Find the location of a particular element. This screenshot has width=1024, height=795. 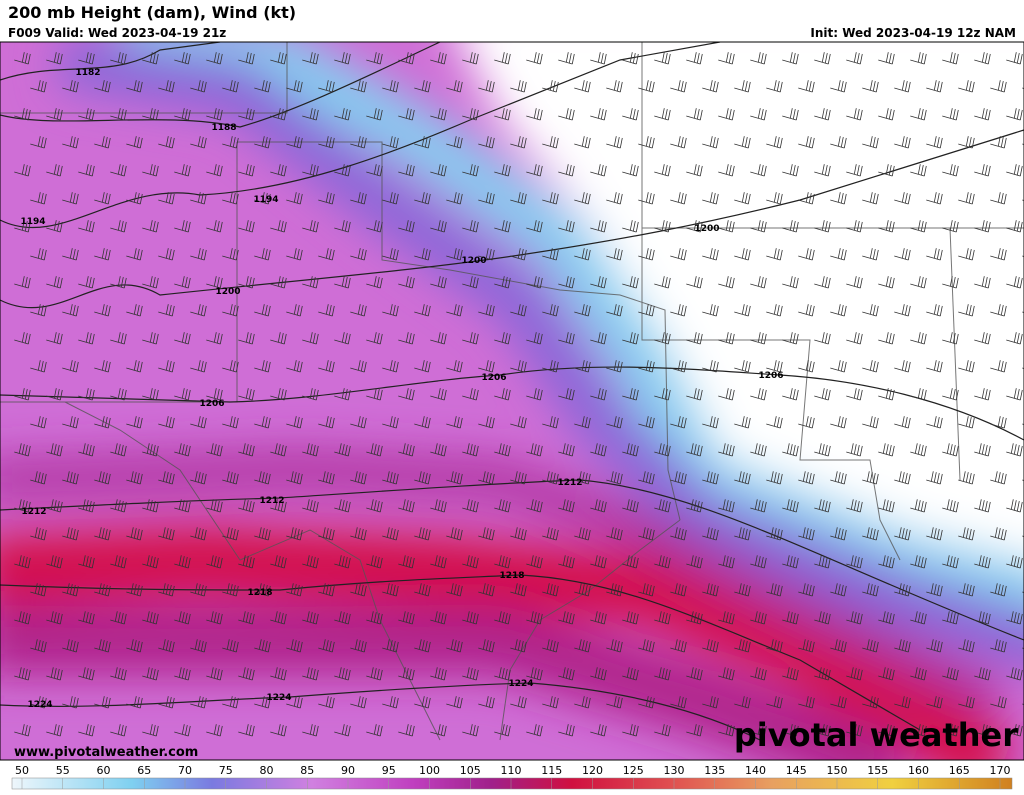

colorbar-label: 90 is located at coordinates (348, 770).